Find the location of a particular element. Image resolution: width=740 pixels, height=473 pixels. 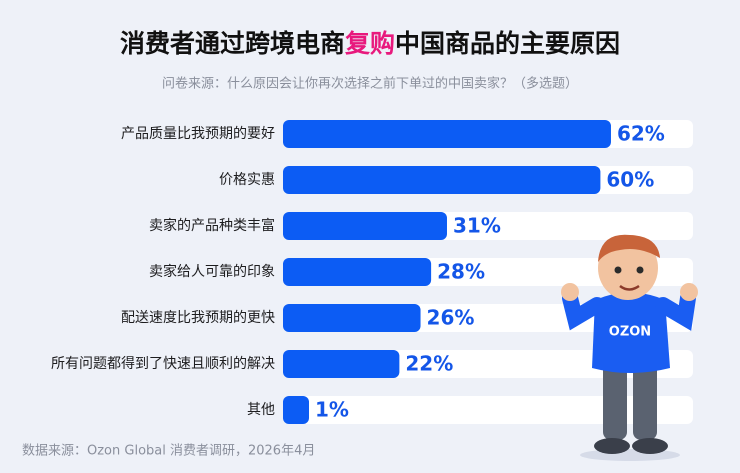

category-label: 配送速度比我预期的更快 is located at coordinates (198, 318).